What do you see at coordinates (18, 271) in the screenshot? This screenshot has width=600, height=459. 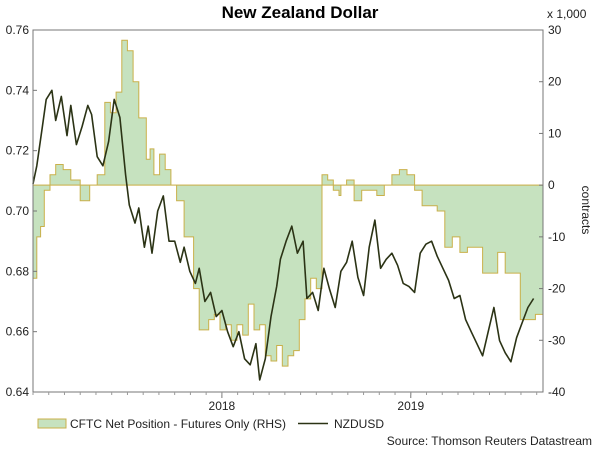 I see `left-tick-label: 0.68` at bounding box center [18, 271].